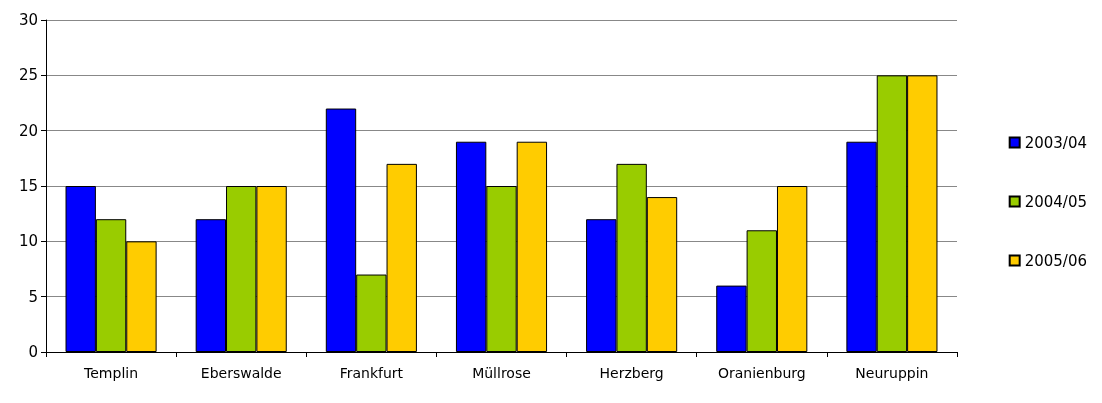 The image size is (1102, 403). I want to click on y-tick-label: 0, so click(33, 352).